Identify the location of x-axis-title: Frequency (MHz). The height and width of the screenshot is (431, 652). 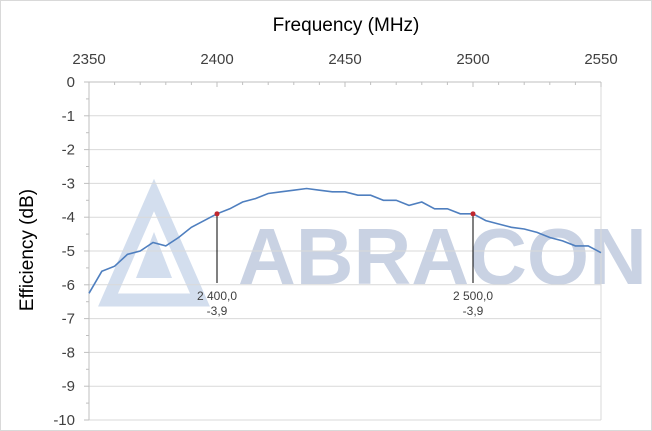
(346, 25).